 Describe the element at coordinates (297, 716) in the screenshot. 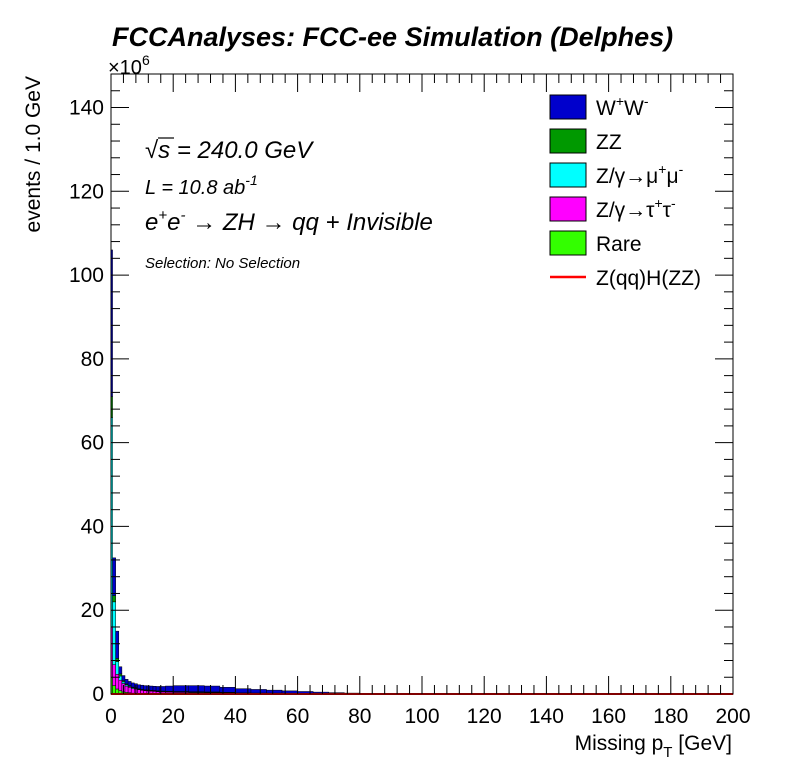

I see `x-tick-label: 60` at that location.